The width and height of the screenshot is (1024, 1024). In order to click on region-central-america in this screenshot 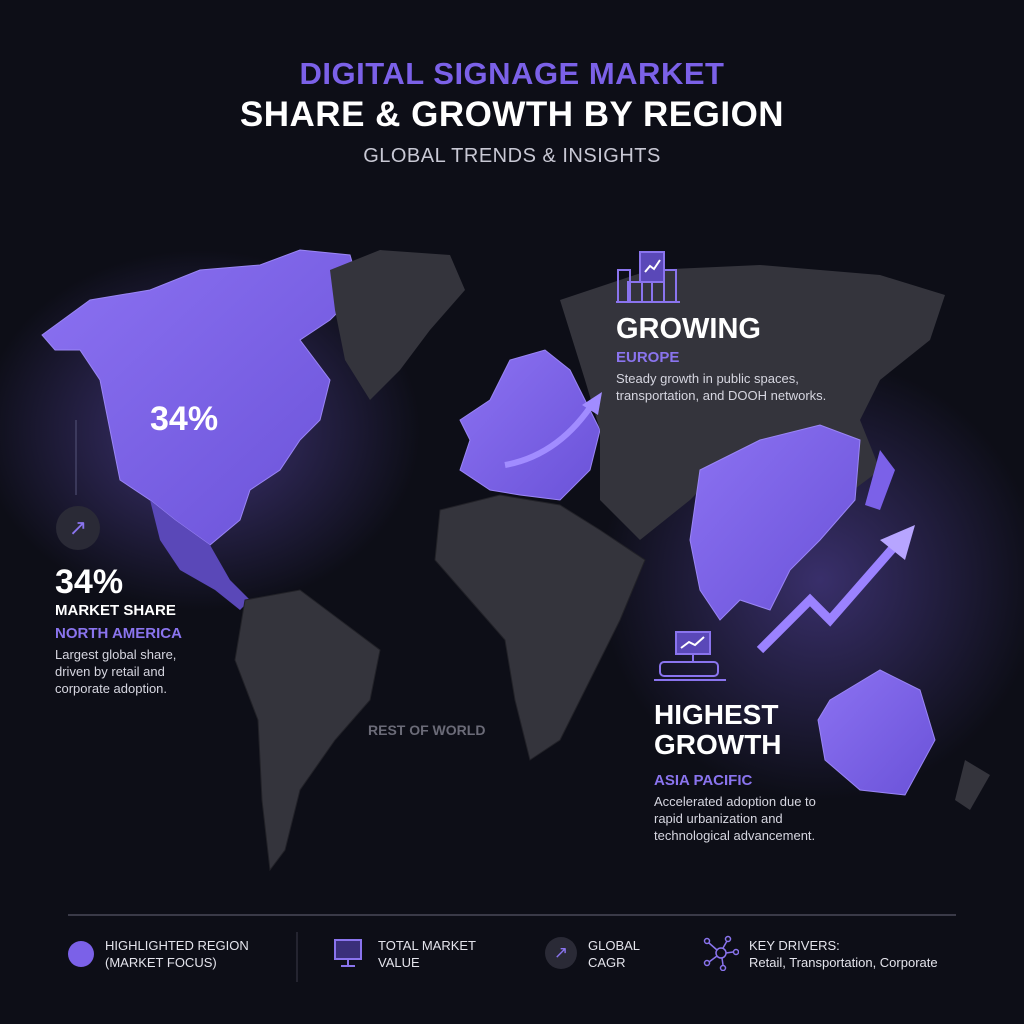, I will do `click(200, 555)`.